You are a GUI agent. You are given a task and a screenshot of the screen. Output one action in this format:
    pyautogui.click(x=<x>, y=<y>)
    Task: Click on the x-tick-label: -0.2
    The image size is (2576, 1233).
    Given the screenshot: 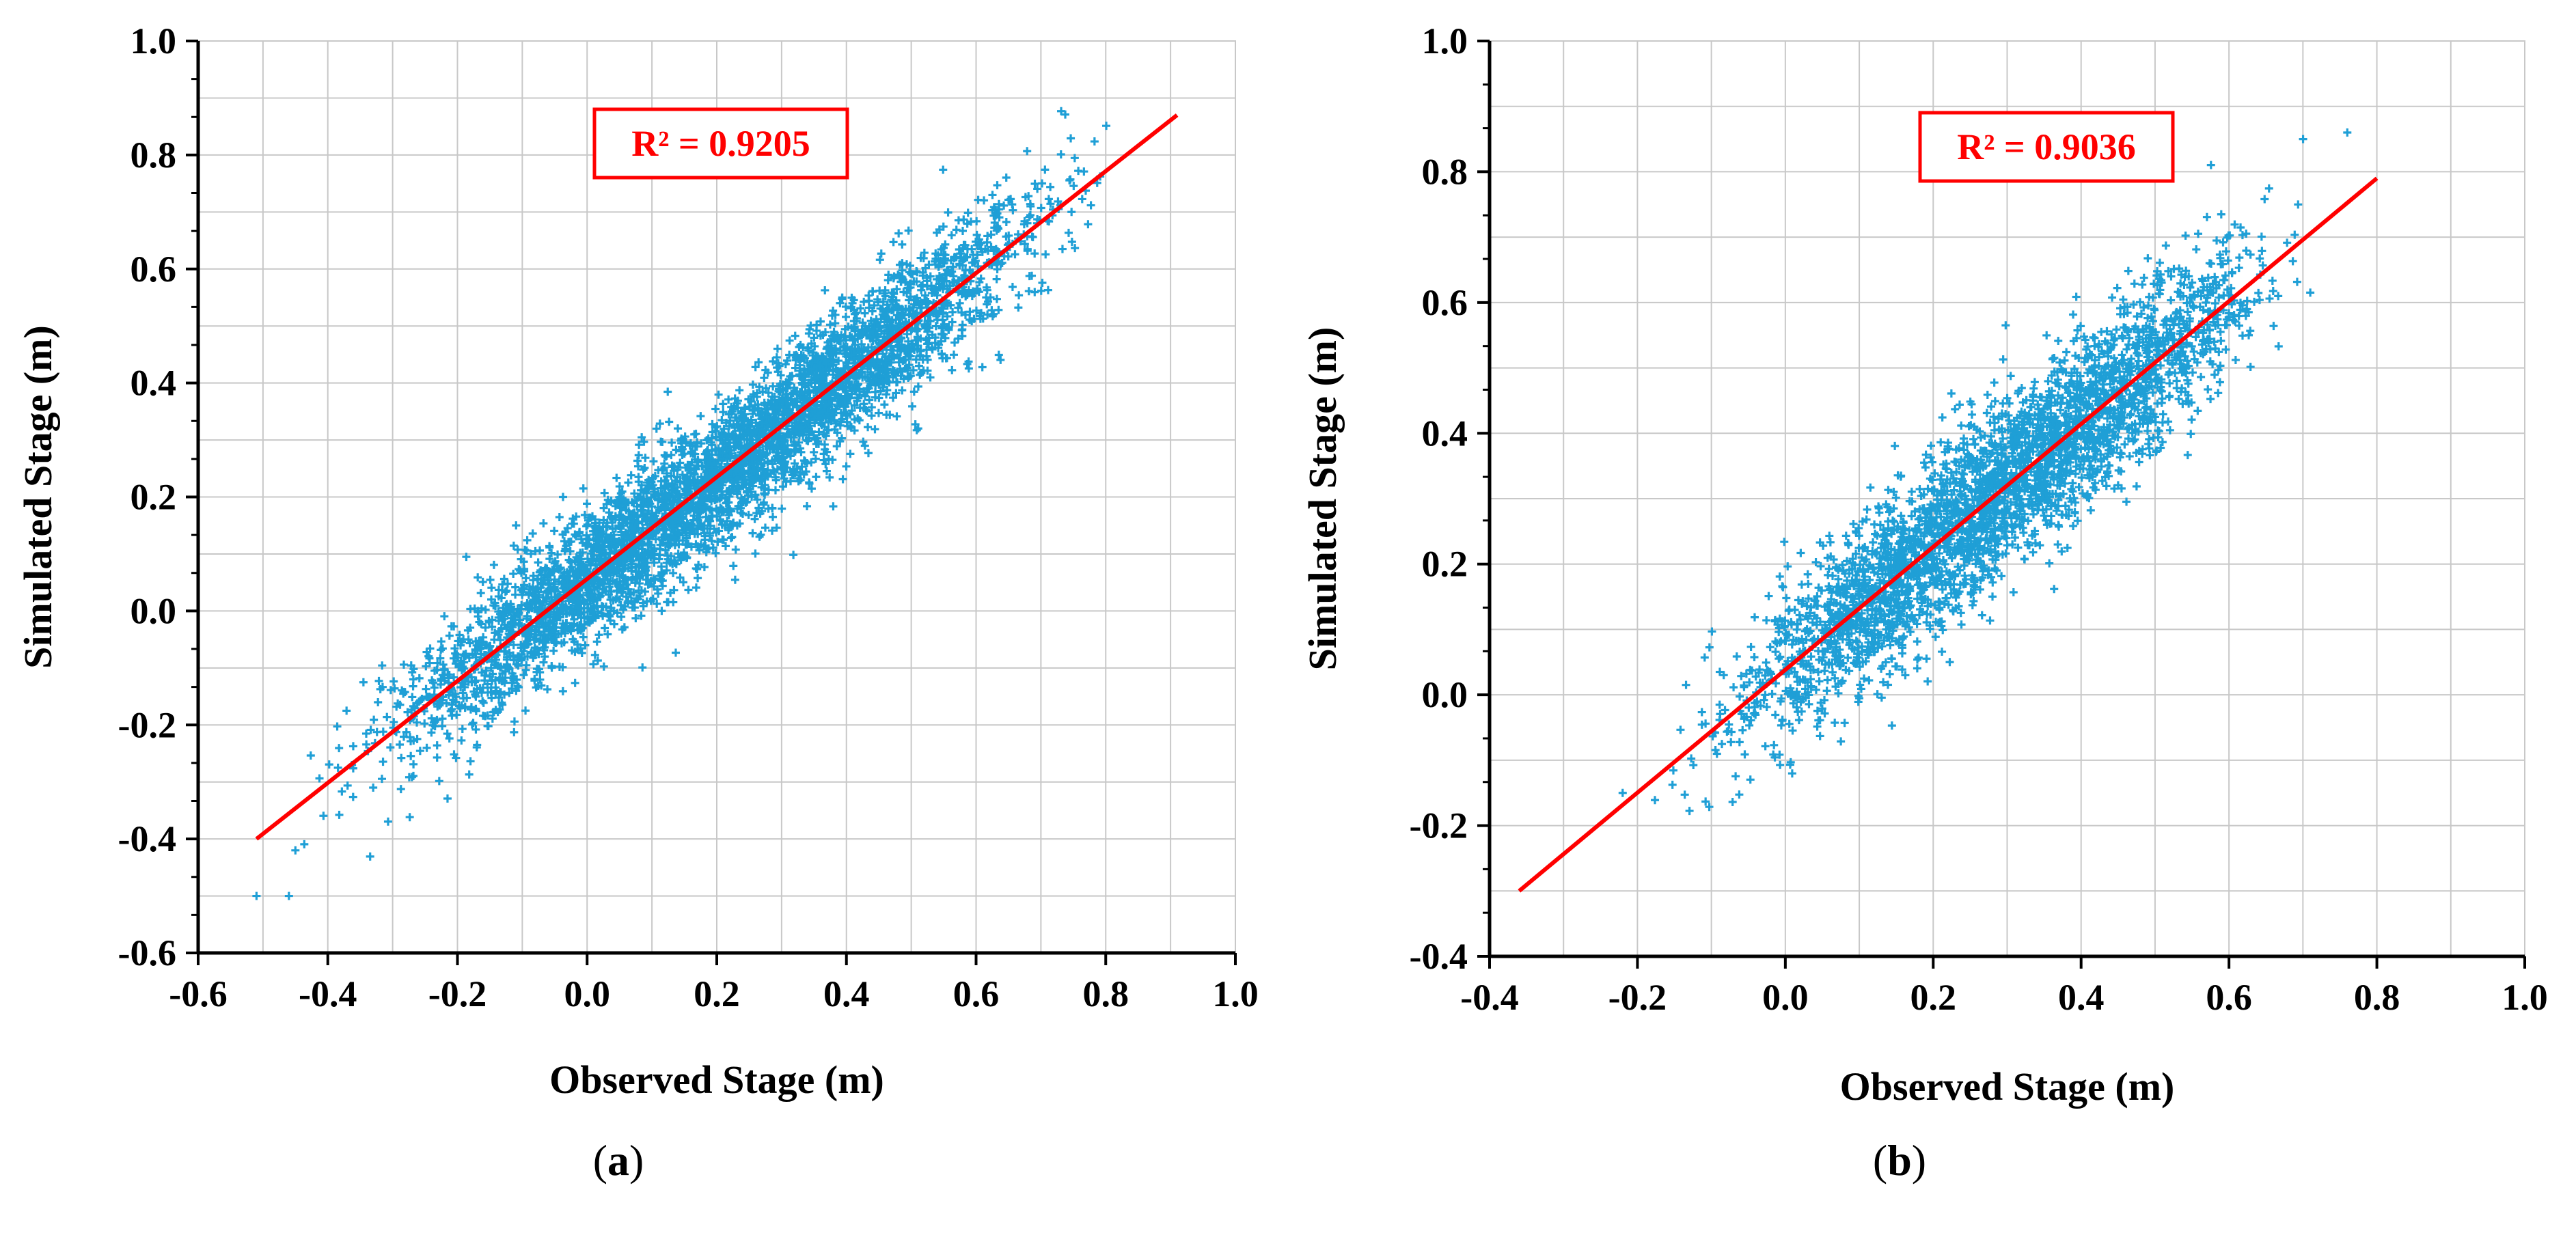 What is the action you would take?
    pyautogui.click(x=458, y=993)
    